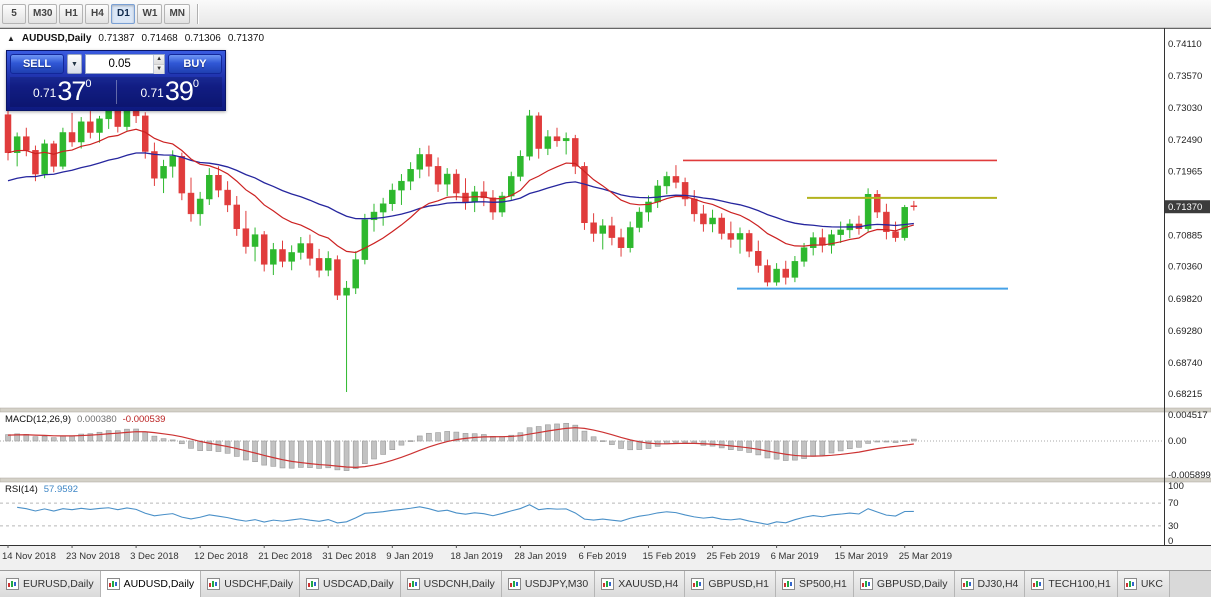 This screenshot has width=1211, height=597. What do you see at coordinates (43, 13) in the screenshot?
I see `timeframe-button-m30: M30` at bounding box center [43, 13].